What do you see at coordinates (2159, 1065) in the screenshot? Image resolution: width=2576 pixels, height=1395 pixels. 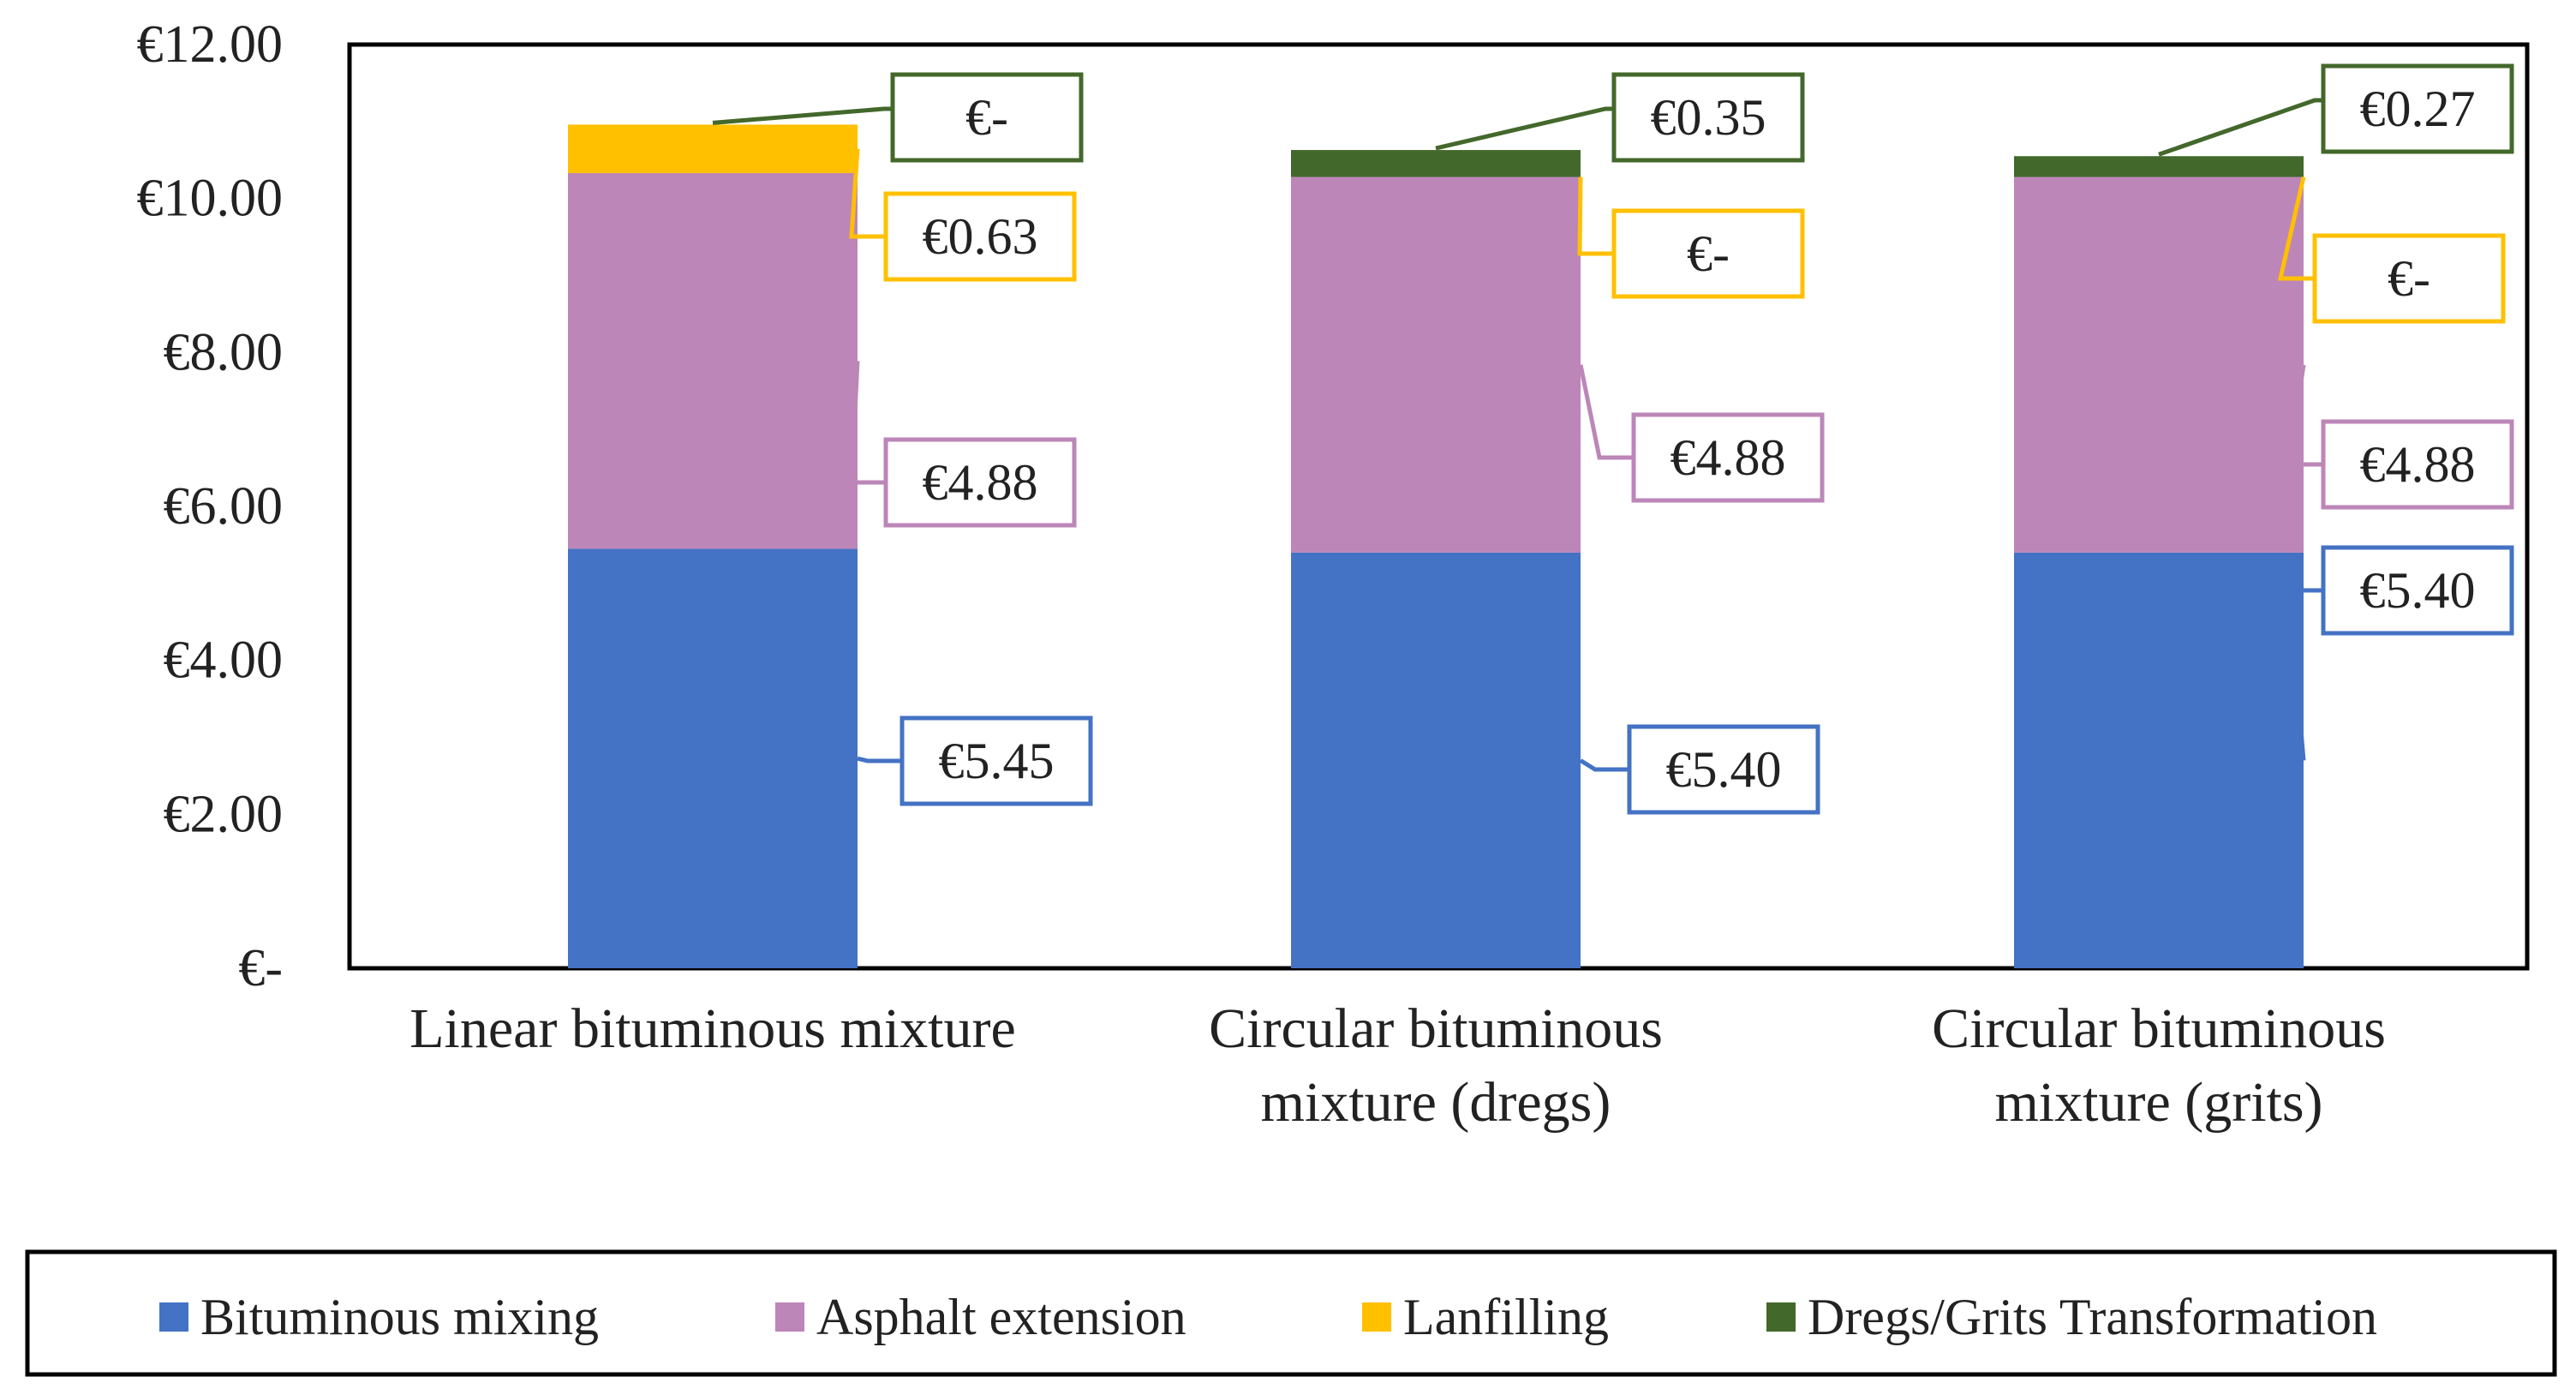 I see `category-label: Circular bituminous mixture (grits)` at bounding box center [2159, 1065].